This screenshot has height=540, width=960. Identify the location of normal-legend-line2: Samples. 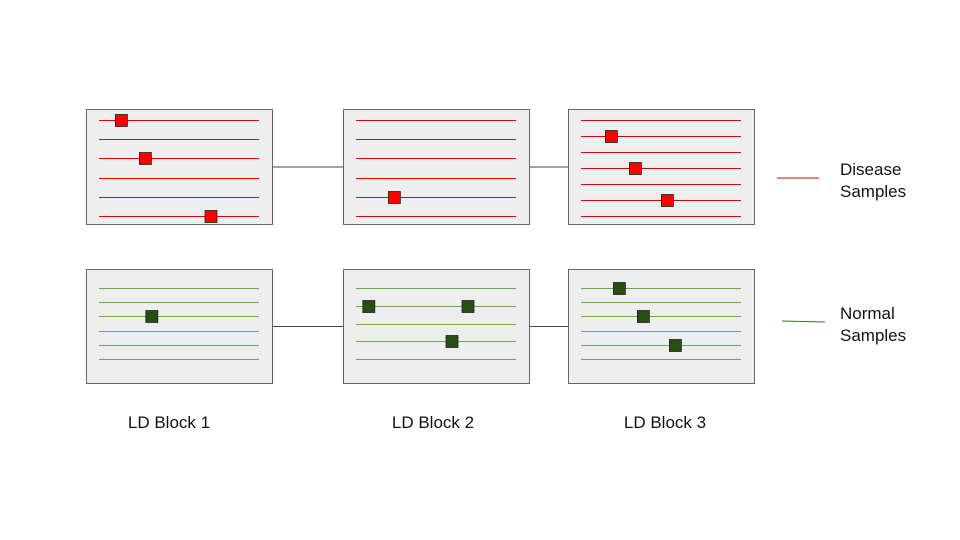
(873, 335).